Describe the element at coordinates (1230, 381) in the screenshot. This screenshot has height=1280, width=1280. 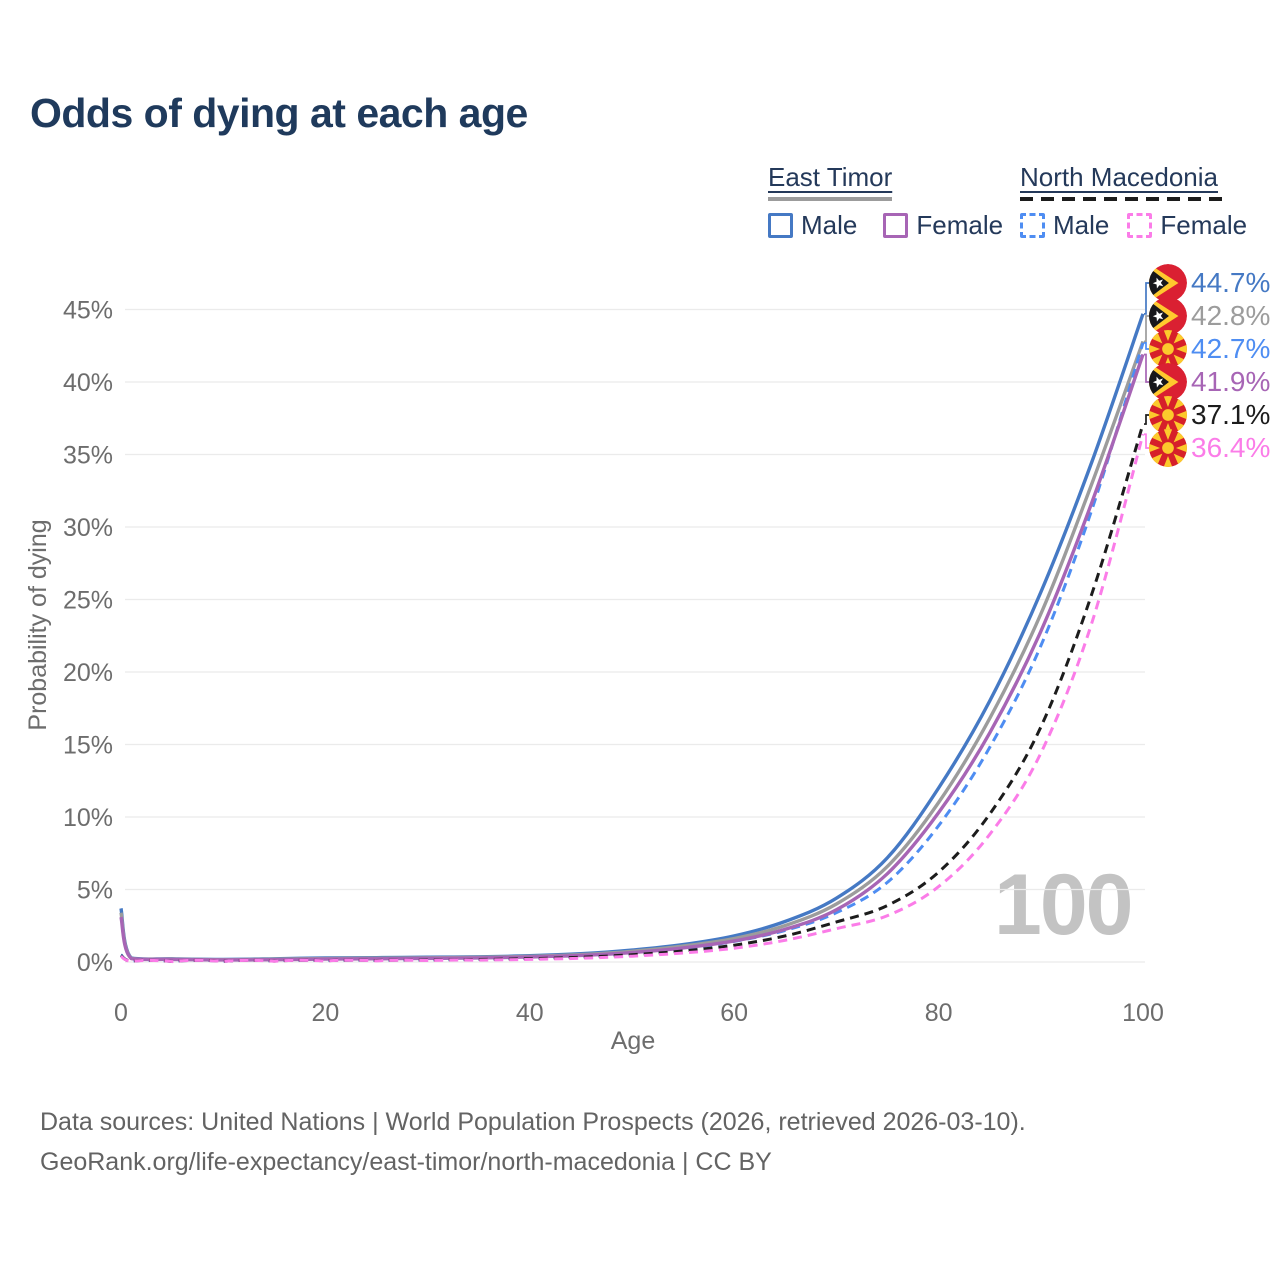
I see `end-label-value: 41.9%` at that location.